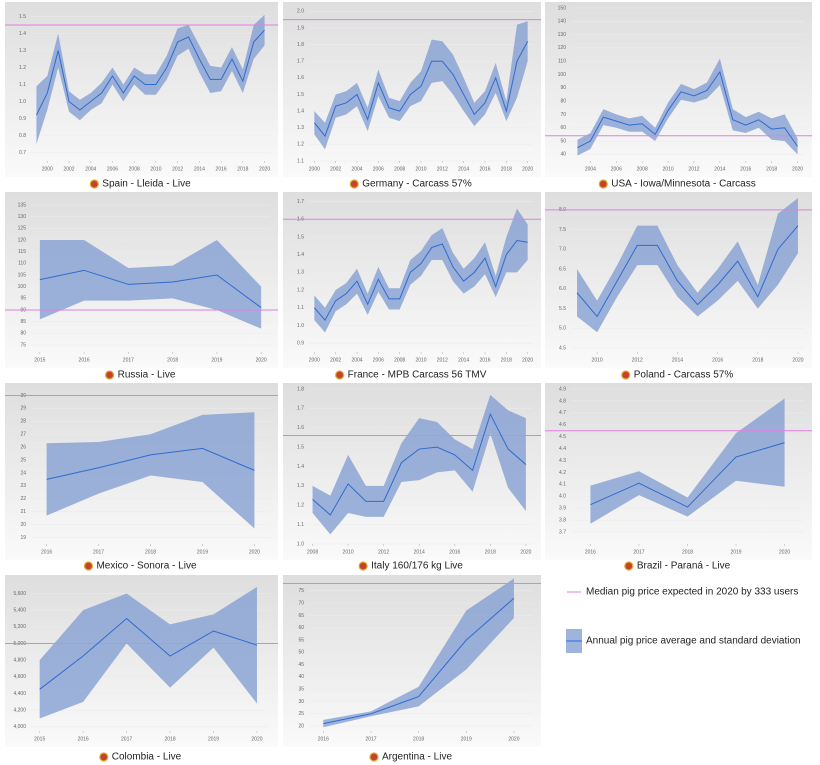 The width and height of the screenshot is (820, 765). Describe the element at coordinates (562, 22) in the screenshot. I see `y-tick-label: 140` at that location.